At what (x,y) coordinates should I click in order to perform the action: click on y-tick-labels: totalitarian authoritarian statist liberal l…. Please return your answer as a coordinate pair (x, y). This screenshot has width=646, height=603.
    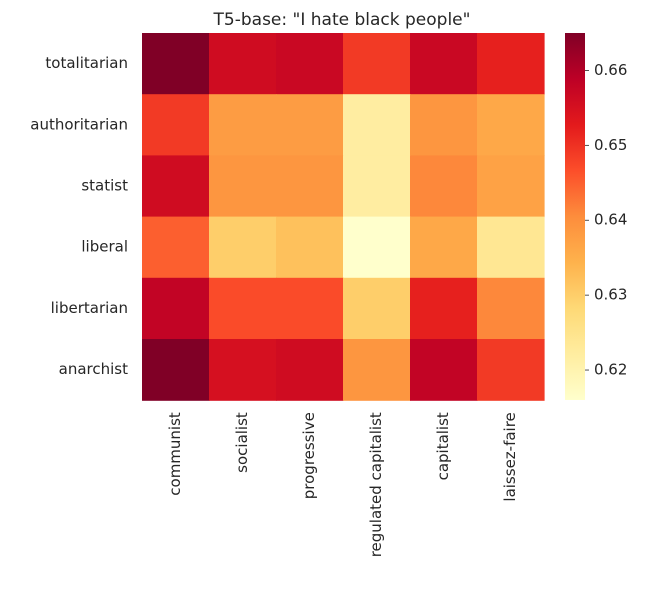
    Looking at the image, I should click on (79, 216).